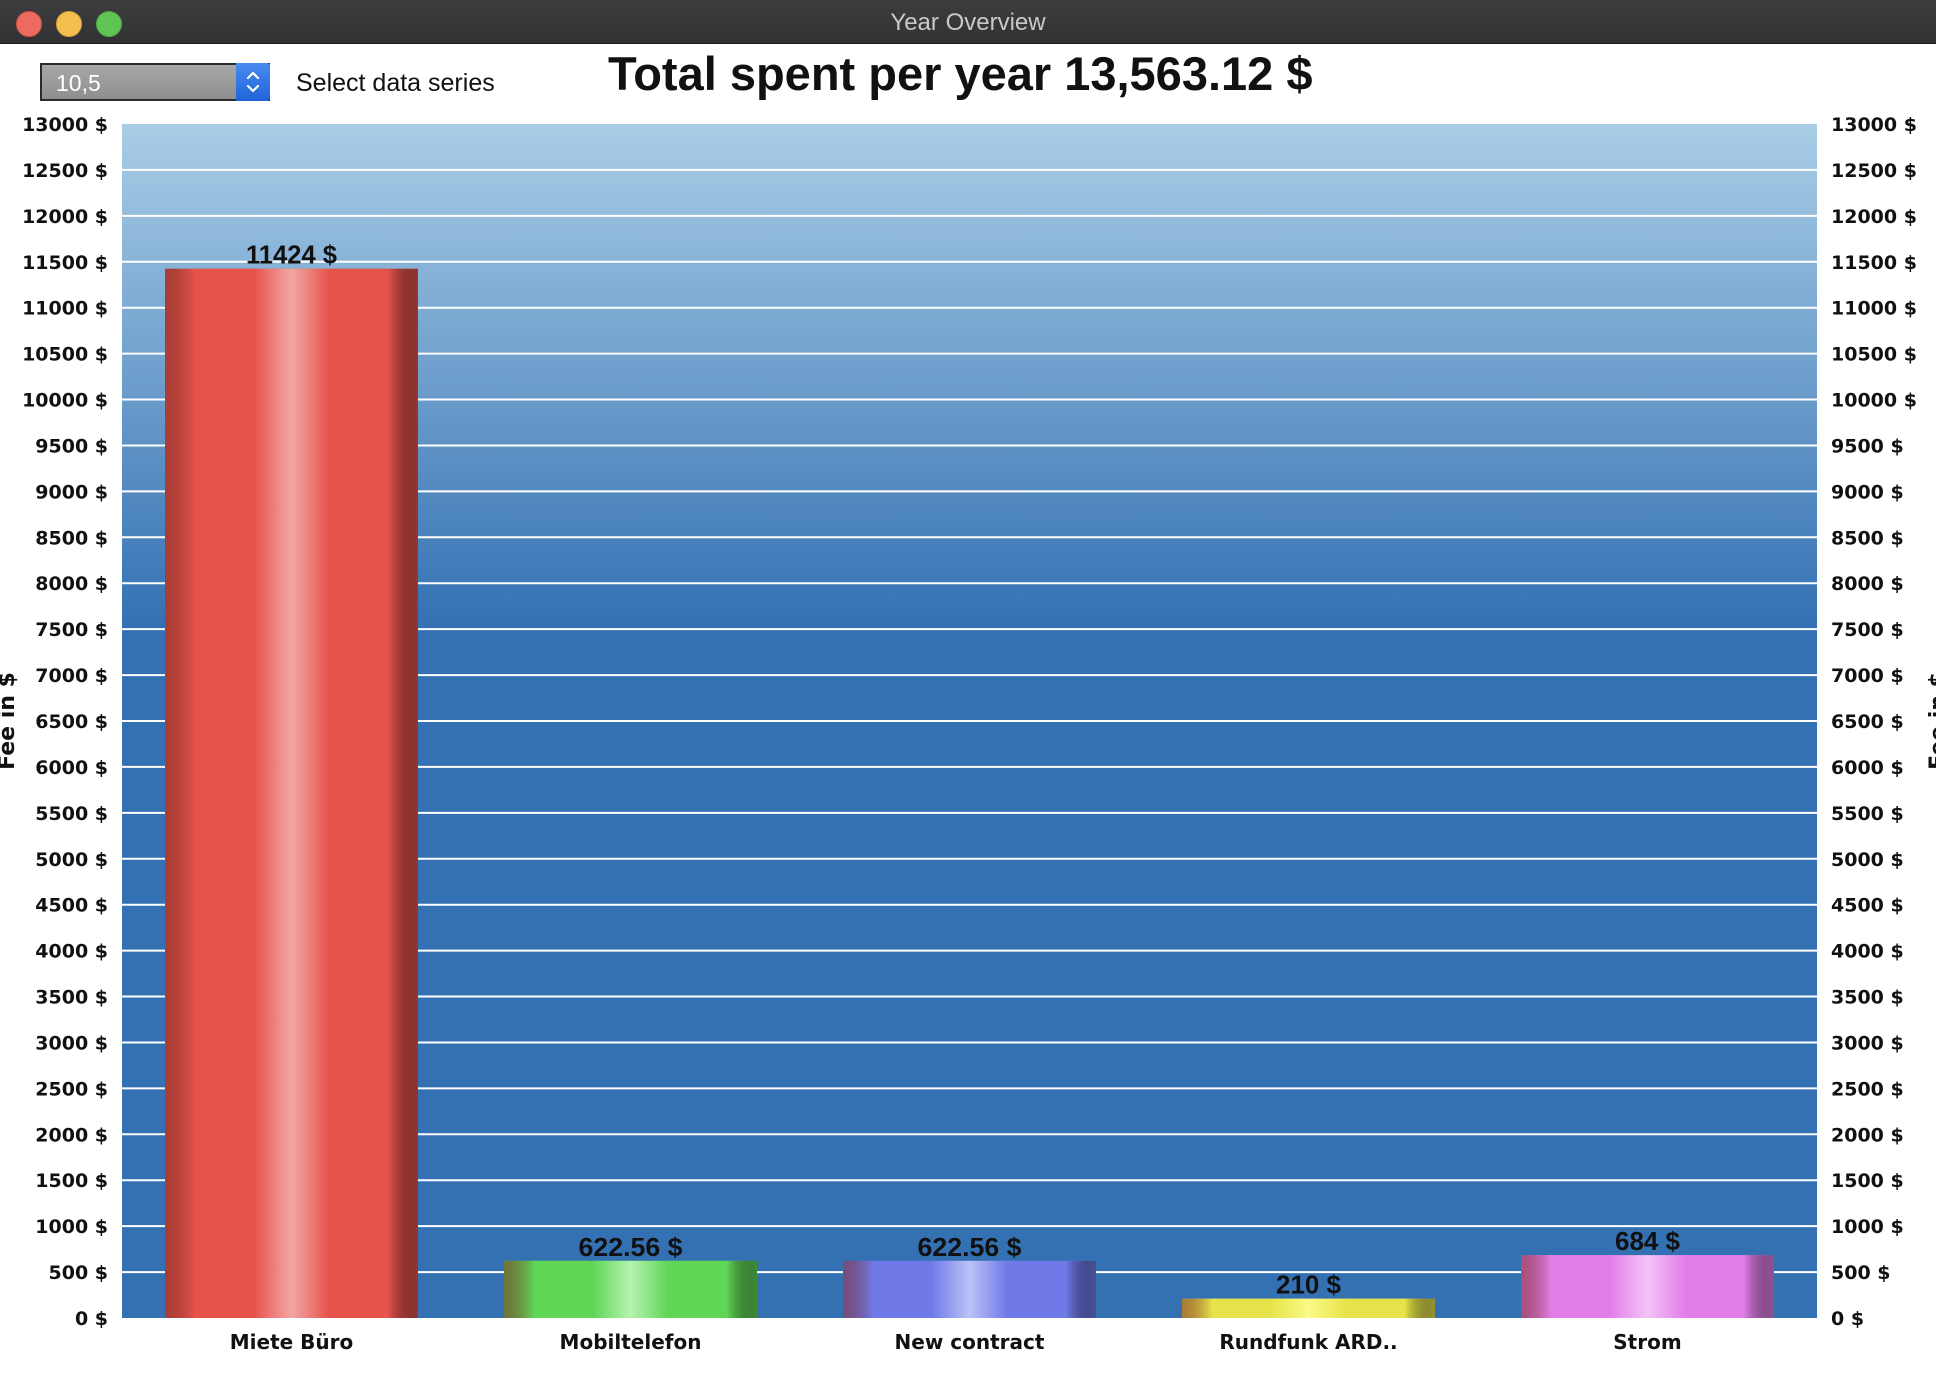 The width and height of the screenshot is (1936, 1398). What do you see at coordinates (71, 998) in the screenshot?
I see `y-tick-label: 3500 $` at bounding box center [71, 998].